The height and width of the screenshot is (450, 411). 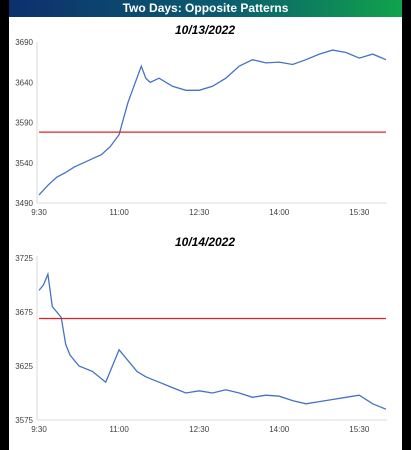 What do you see at coordinates (39, 212) in the screenshot?
I see `chart-1-x-tick-0: 9:30` at bounding box center [39, 212].